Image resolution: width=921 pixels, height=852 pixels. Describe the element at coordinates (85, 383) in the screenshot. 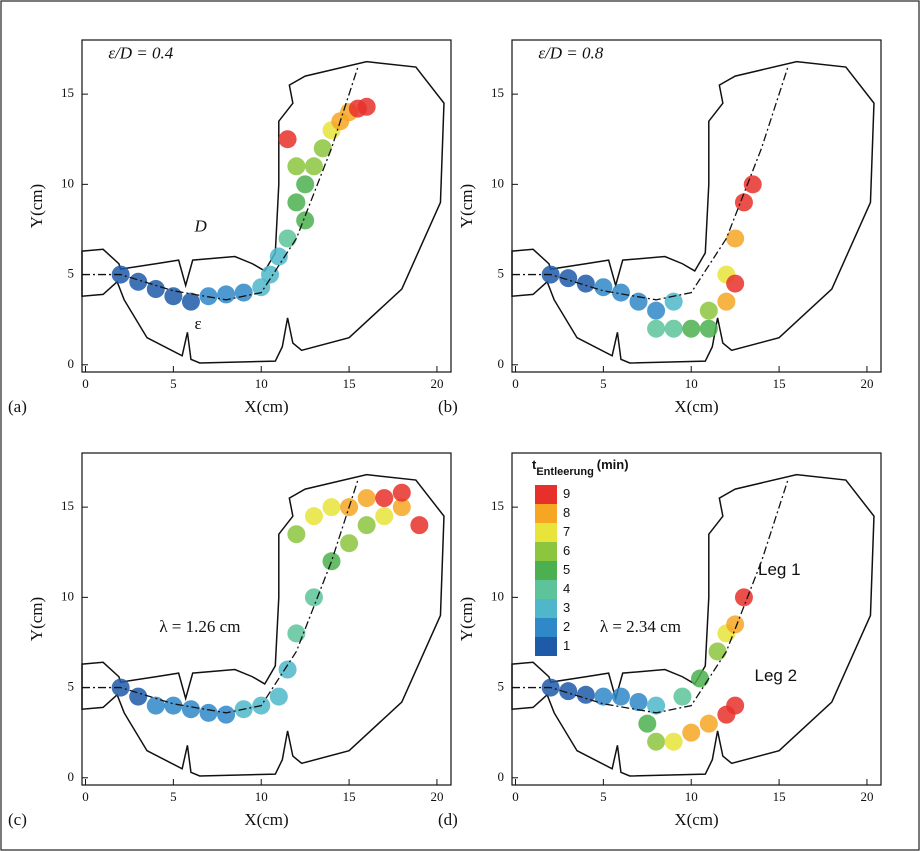

I see `x-tick-label: 0` at that location.